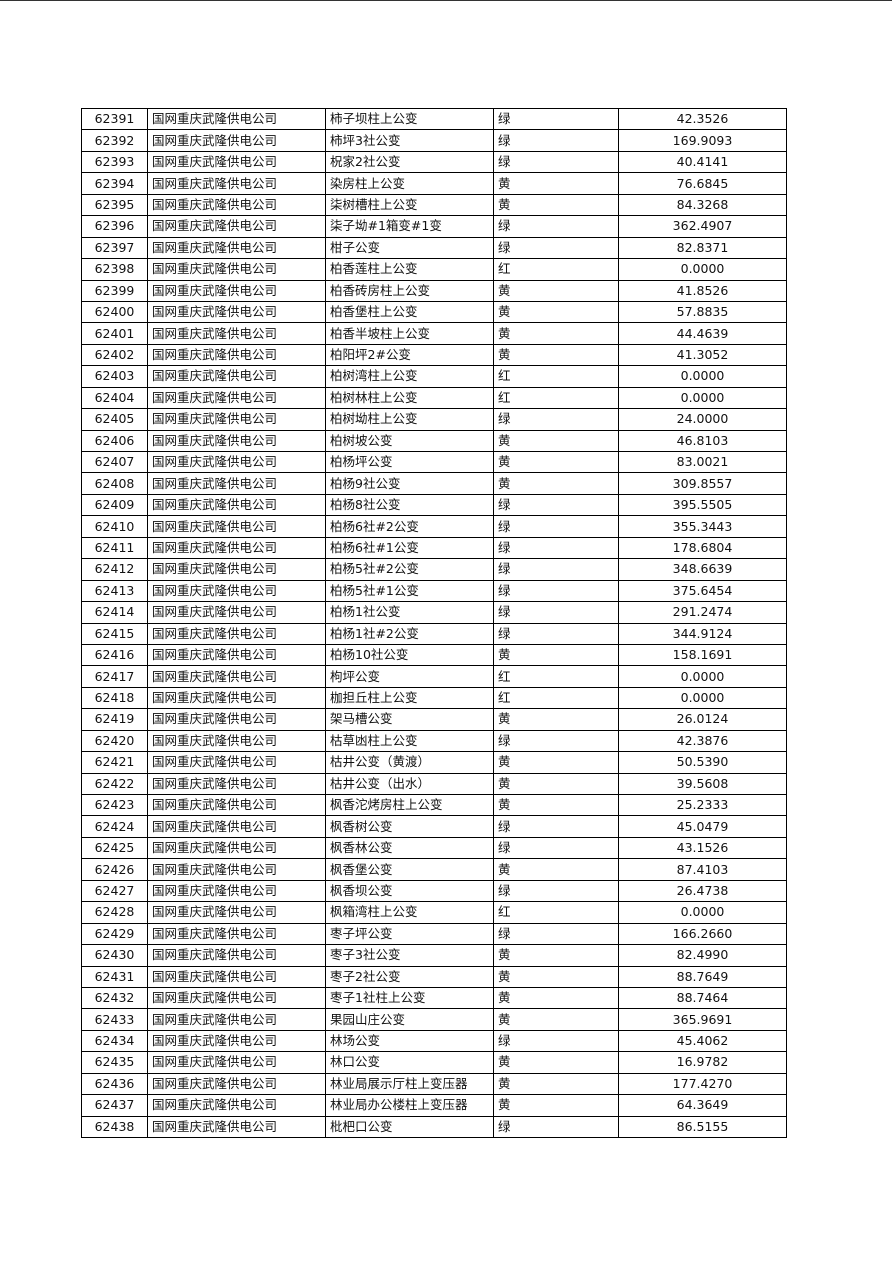 The image size is (892, 1262). I want to click on row-id: 62438, so click(114, 1127).